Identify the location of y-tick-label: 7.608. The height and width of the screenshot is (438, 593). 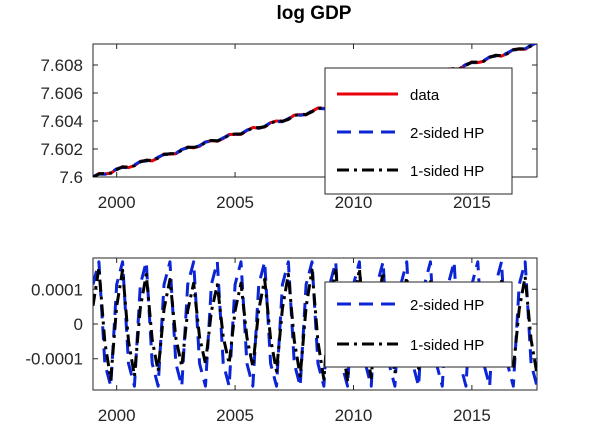
(61, 65).